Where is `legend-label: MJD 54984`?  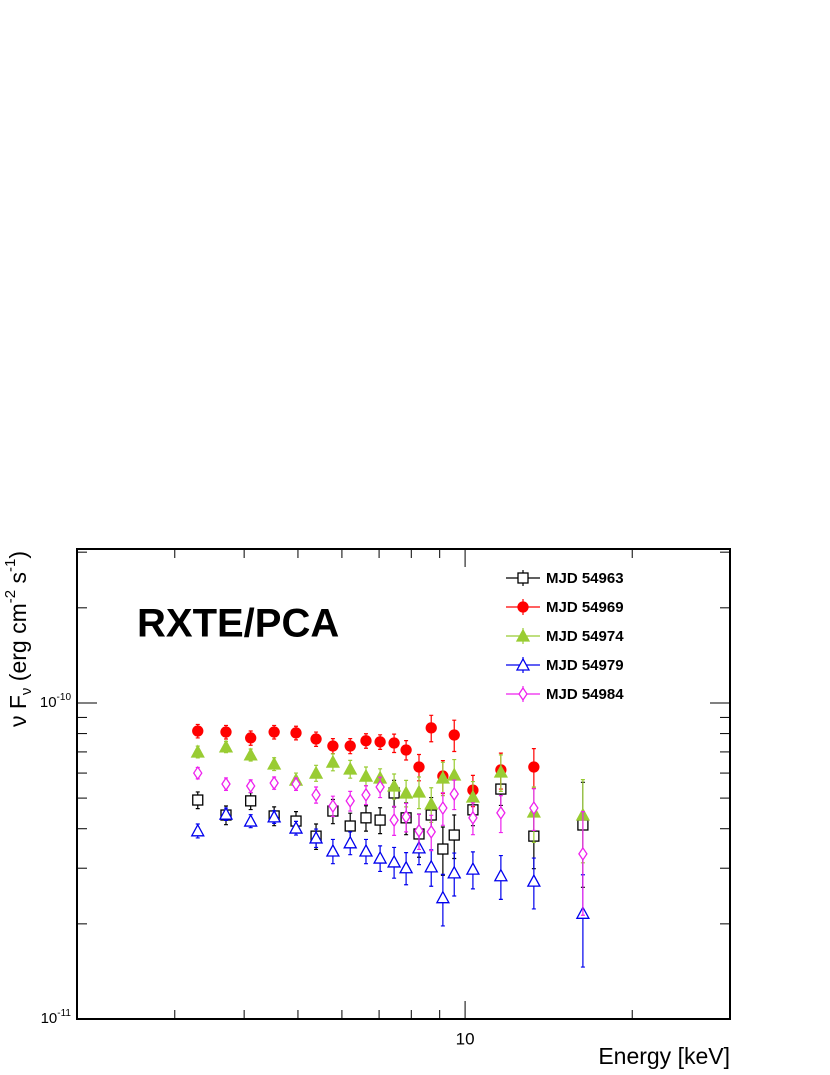
legend-label: MJD 54984 is located at coordinates (585, 694).